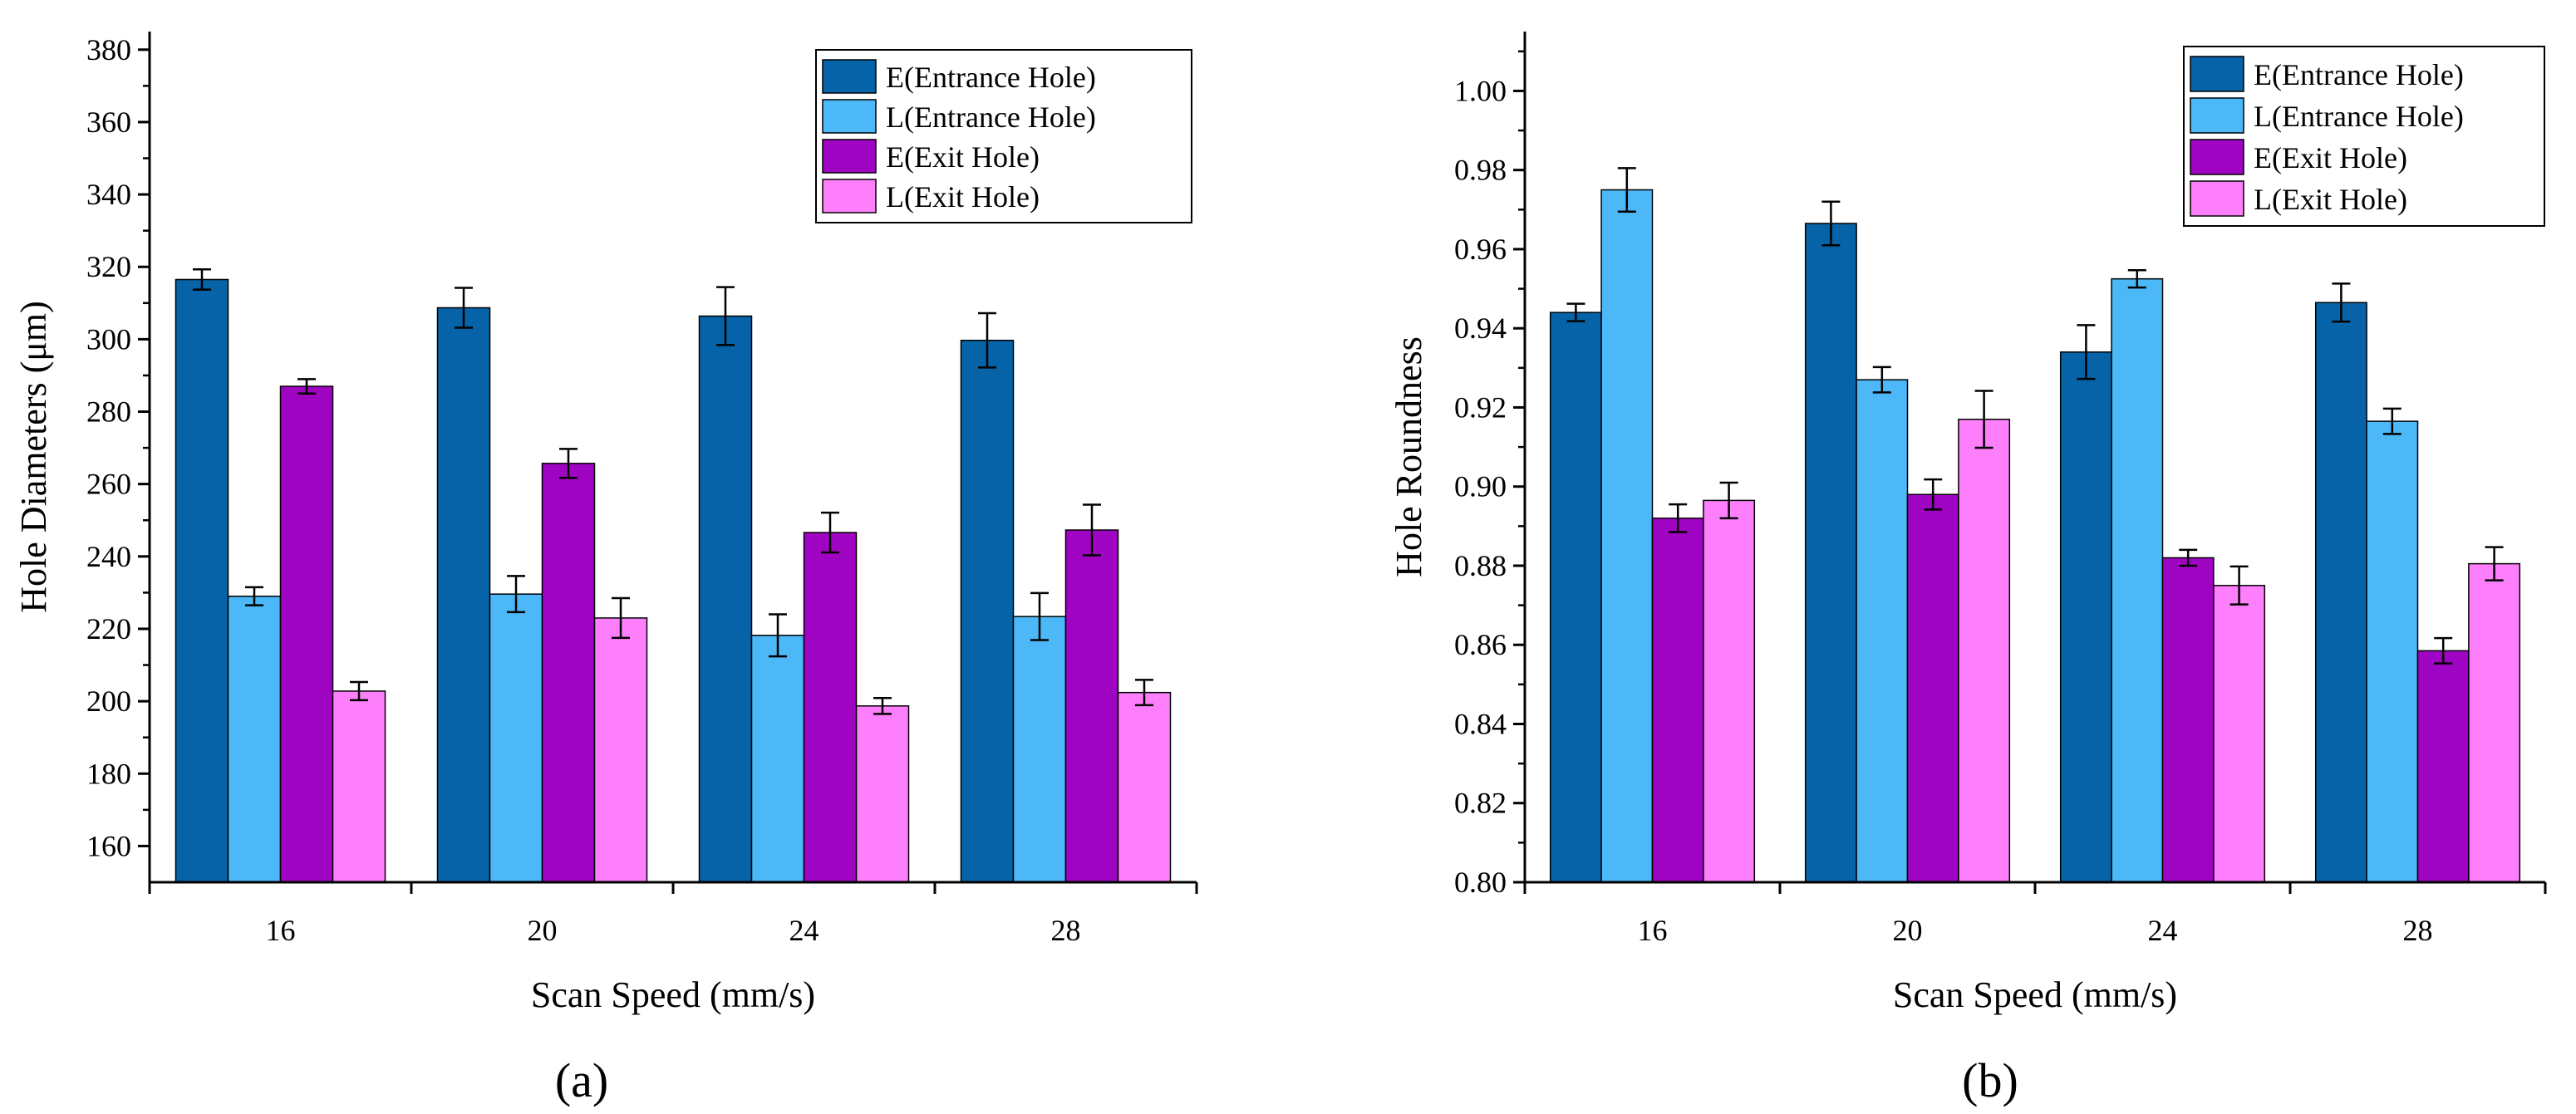 The width and height of the screenshot is (2576, 1114). I want to click on panel-label: (a), so click(581, 1080).